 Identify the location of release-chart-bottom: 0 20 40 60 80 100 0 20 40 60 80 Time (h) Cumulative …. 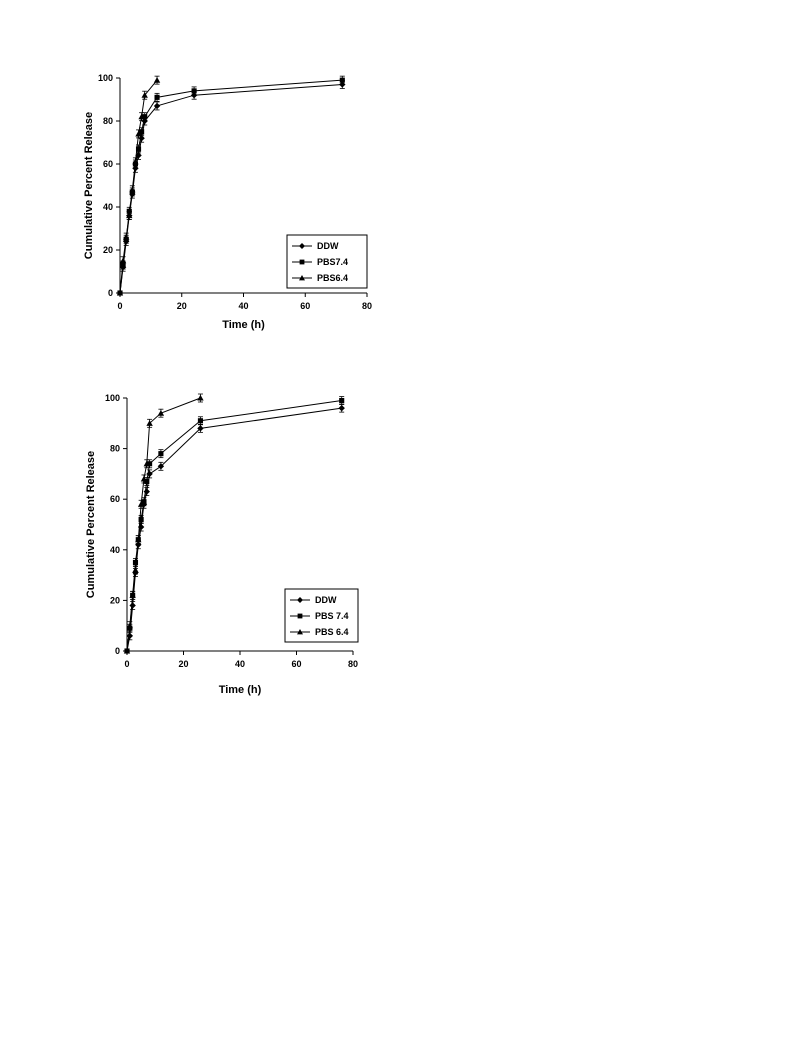
(222, 544).